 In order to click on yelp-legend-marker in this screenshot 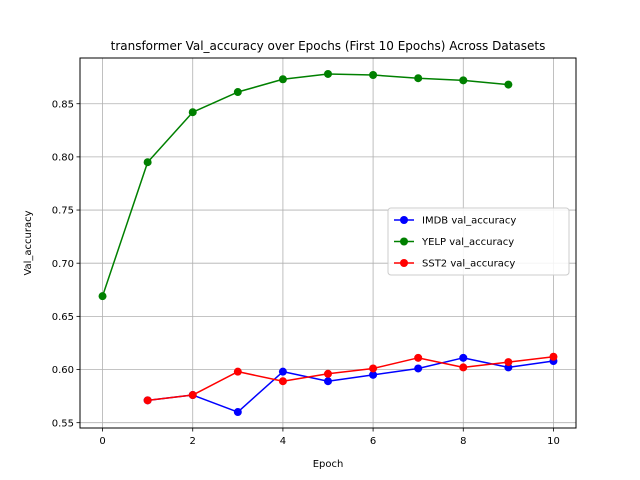, I will do `click(404, 241)`.